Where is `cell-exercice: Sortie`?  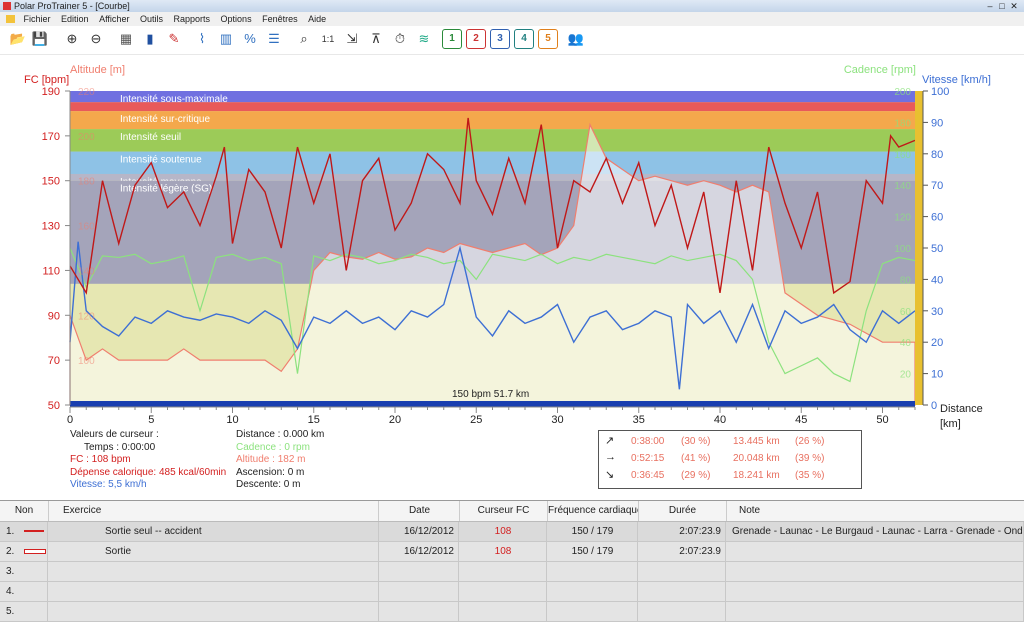
cell-exercice: Sortie is located at coordinates (214, 551).